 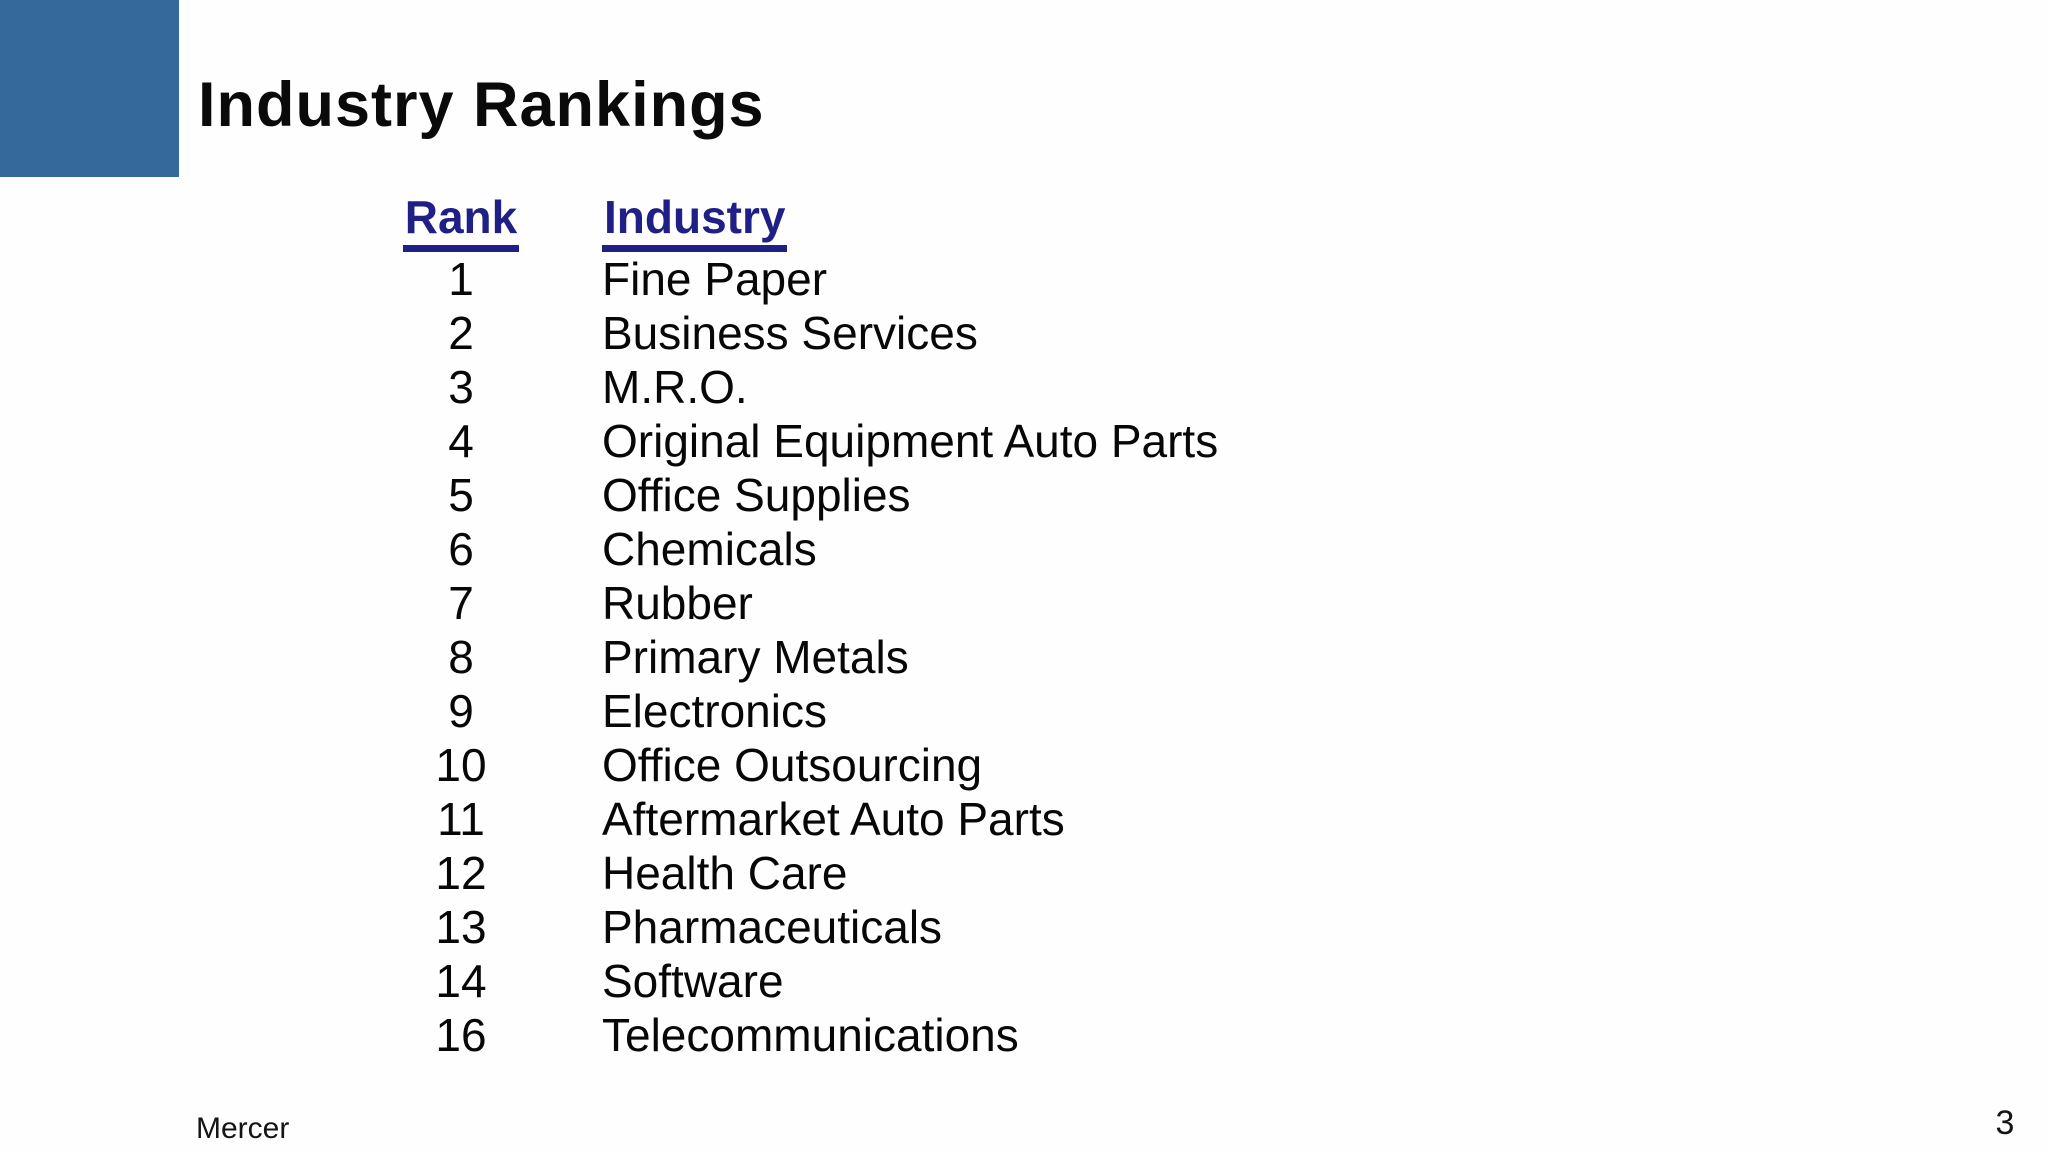 I want to click on industry-cell: Business Services, so click(x=790, y=333).